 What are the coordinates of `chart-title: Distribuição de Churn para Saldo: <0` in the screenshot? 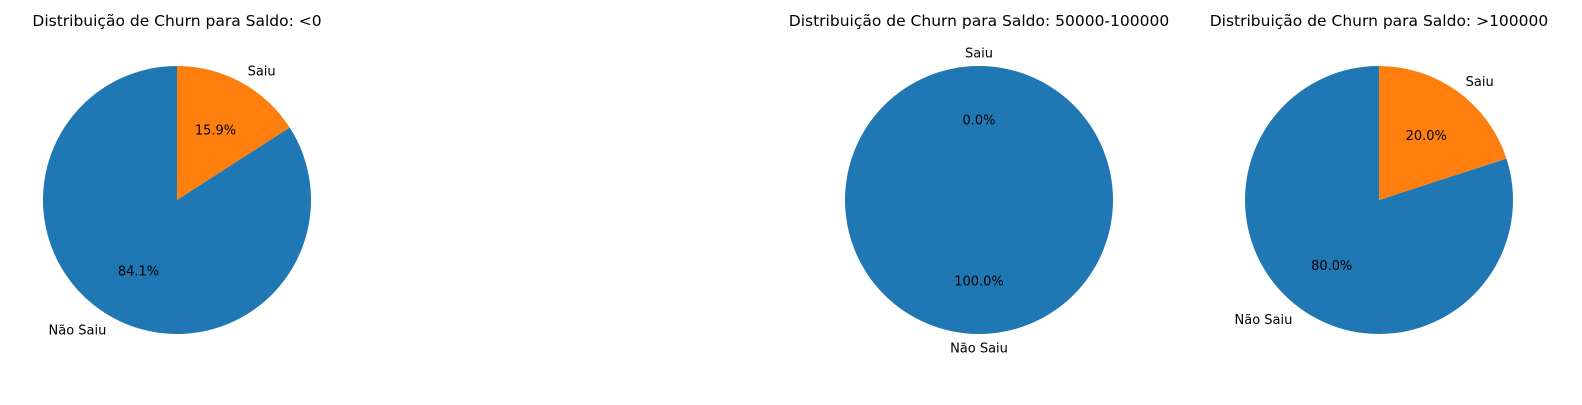 It's located at (176, 21).